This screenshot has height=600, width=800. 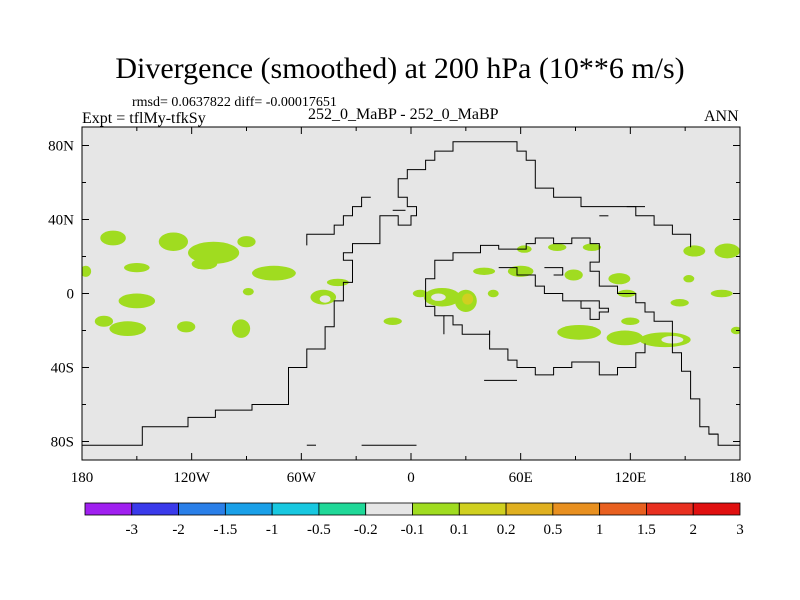 What do you see at coordinates (61, 147) in the screenshot?
I see `y-tick-label: 80N` at bounding box center [61, 147].